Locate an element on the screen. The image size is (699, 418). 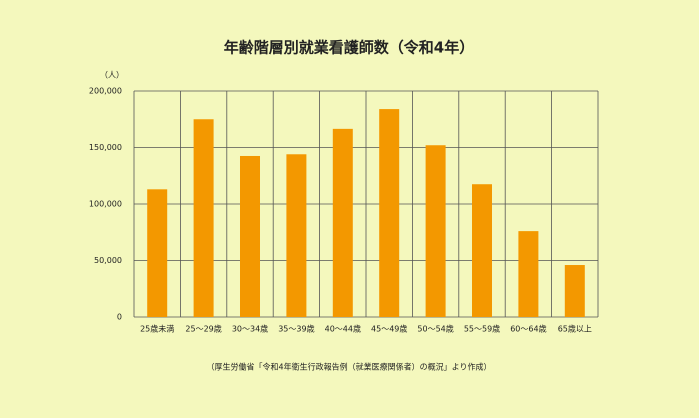
x-tick-label: 50～54歳 is located at coordinates (435, 329).